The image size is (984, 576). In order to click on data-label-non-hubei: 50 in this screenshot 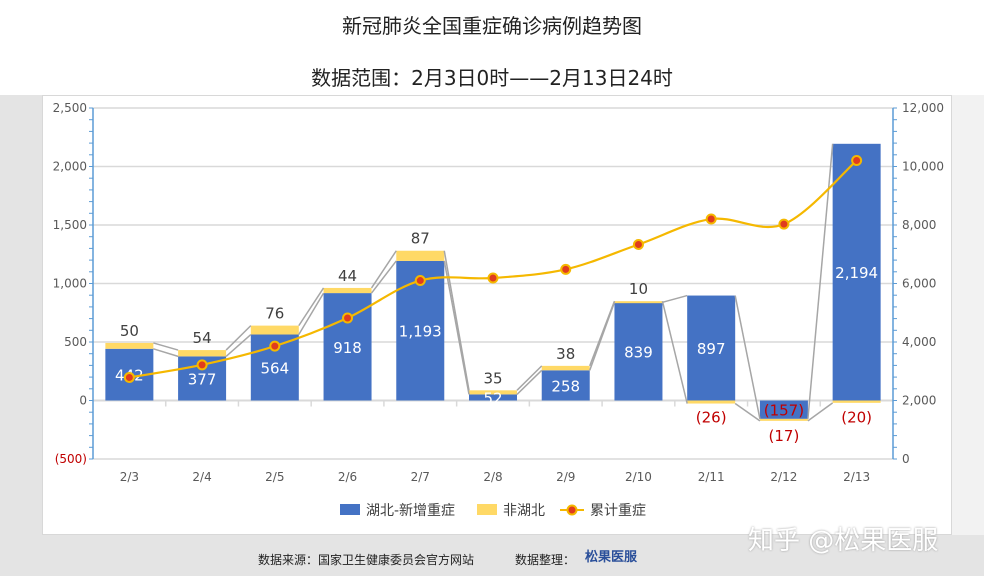, I will do `click(129, 331)`.